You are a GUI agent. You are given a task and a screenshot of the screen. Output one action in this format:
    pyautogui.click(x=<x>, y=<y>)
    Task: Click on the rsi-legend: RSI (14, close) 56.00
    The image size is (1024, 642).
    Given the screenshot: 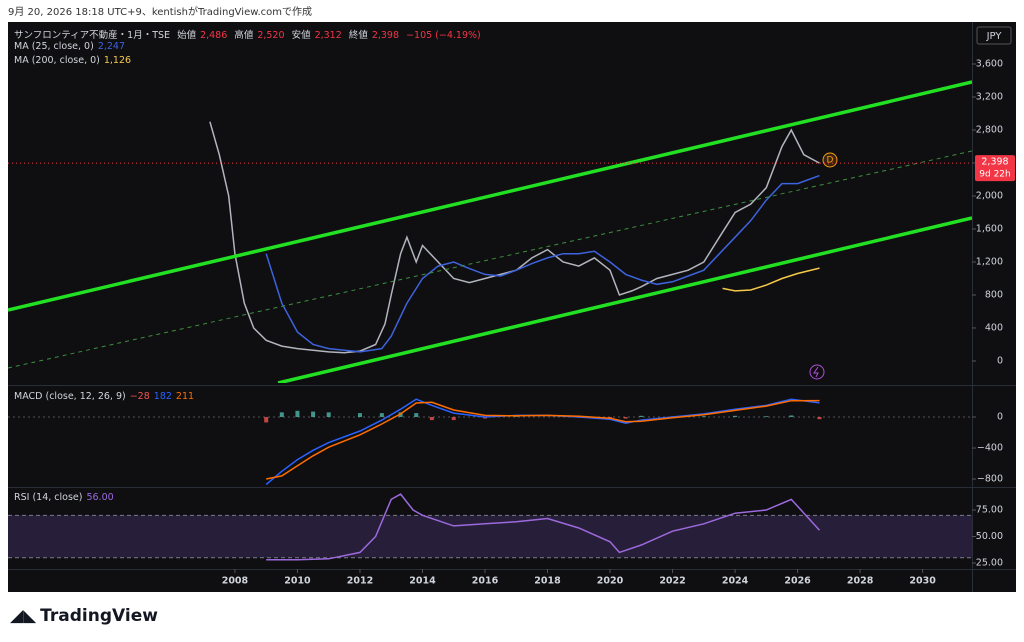 What is the action you would take?
    pyautogui.click(x=66, y=497)
    